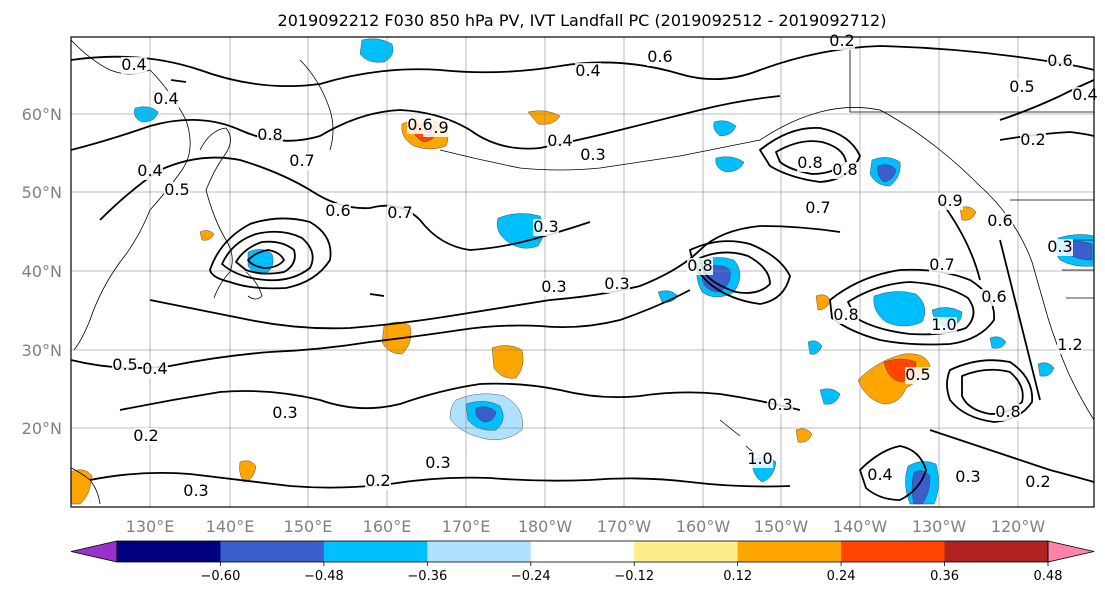  I want to click on colorbar-tick-label: 0.12, so click(737, 576).